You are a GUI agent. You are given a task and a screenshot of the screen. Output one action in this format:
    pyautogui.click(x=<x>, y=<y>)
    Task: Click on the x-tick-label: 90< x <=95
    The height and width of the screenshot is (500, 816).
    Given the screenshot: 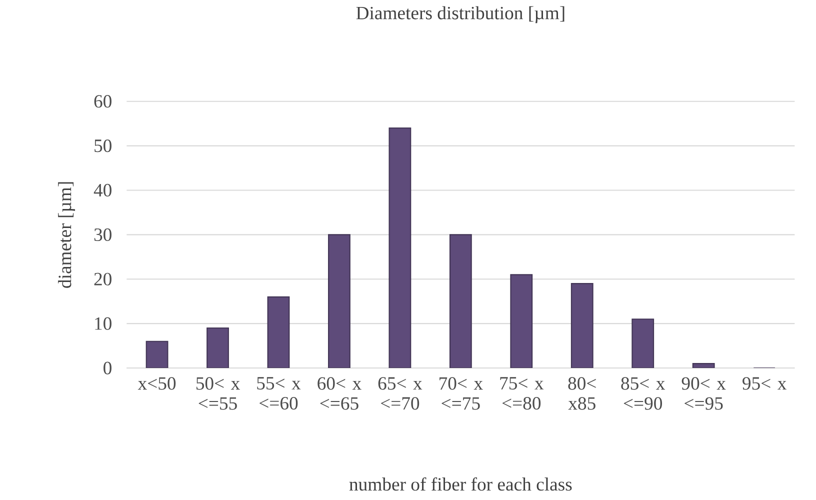 What is the action you would take?
    pyautogui.click(x=704, y=393)
    